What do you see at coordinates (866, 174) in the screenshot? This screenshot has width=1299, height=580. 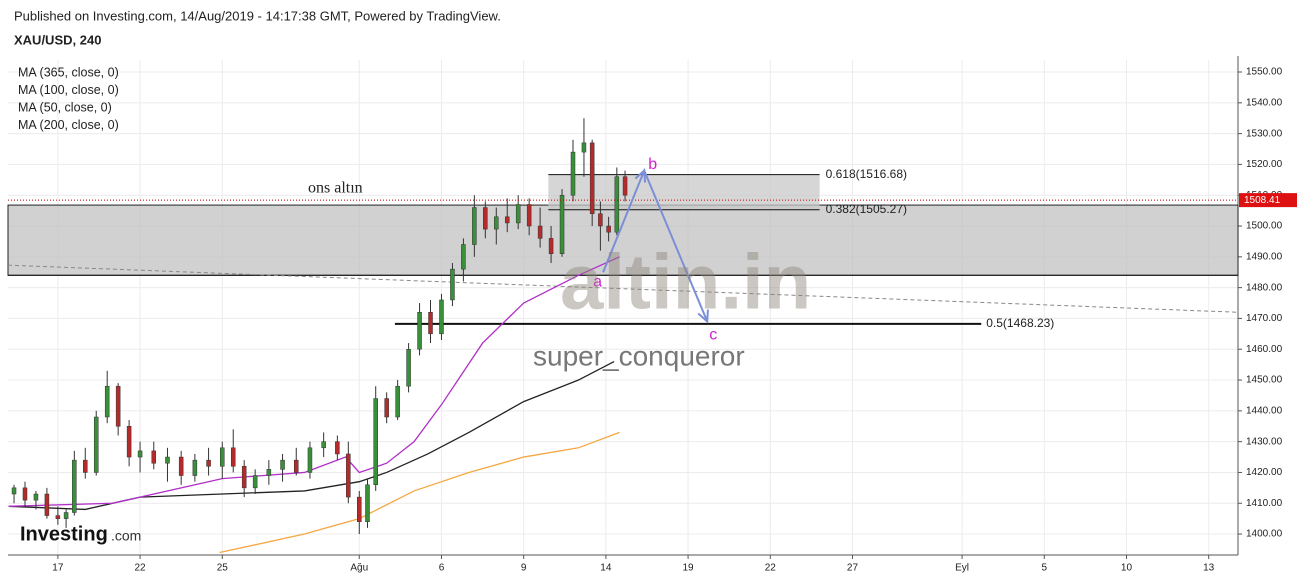 I see `fib-label: 0.618(1516.68)` at bounding box center [866, 174].